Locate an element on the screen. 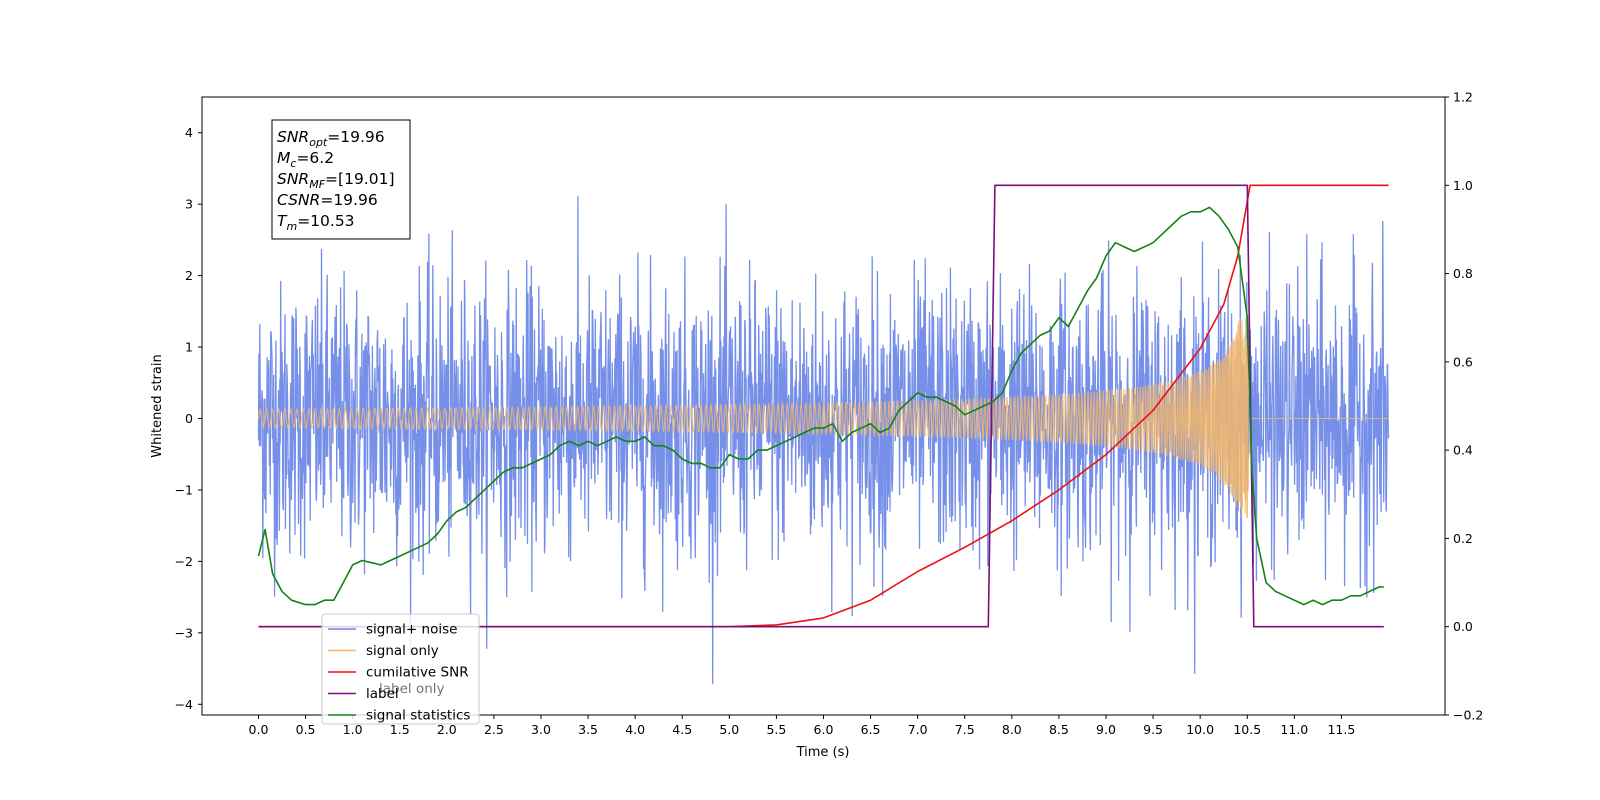  x-tick-label: 7.0 is located at coordinates (918, 729).